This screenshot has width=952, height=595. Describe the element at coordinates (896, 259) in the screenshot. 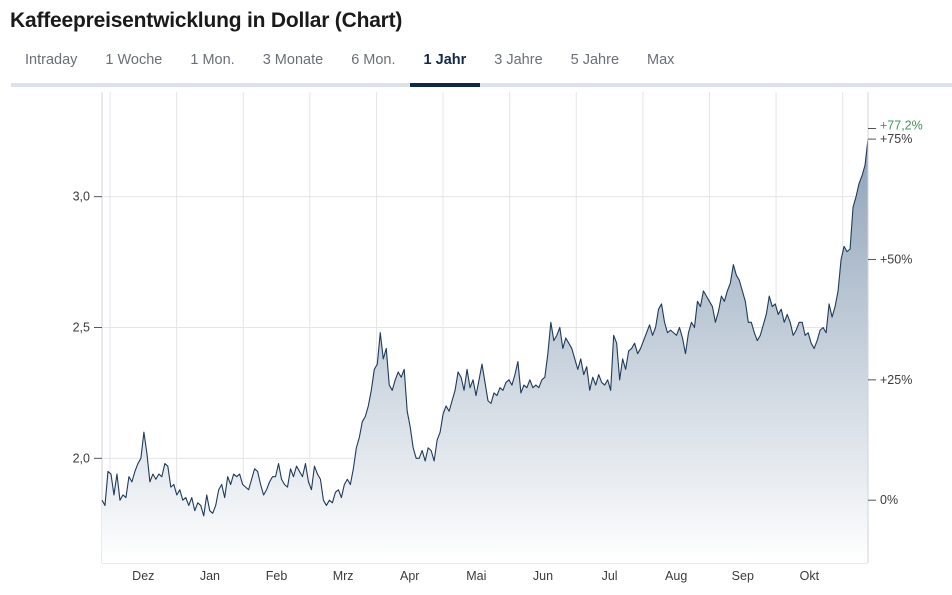

I see `right-tick-label: +50%` at that location.